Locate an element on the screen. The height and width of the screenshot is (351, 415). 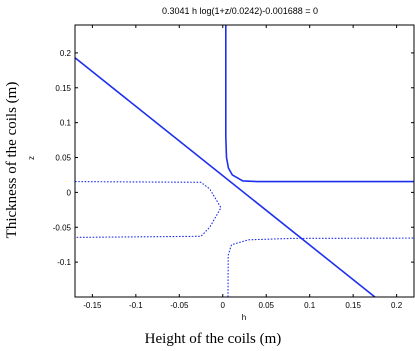
y-variable-label: z is located at coordinates (31, 158).